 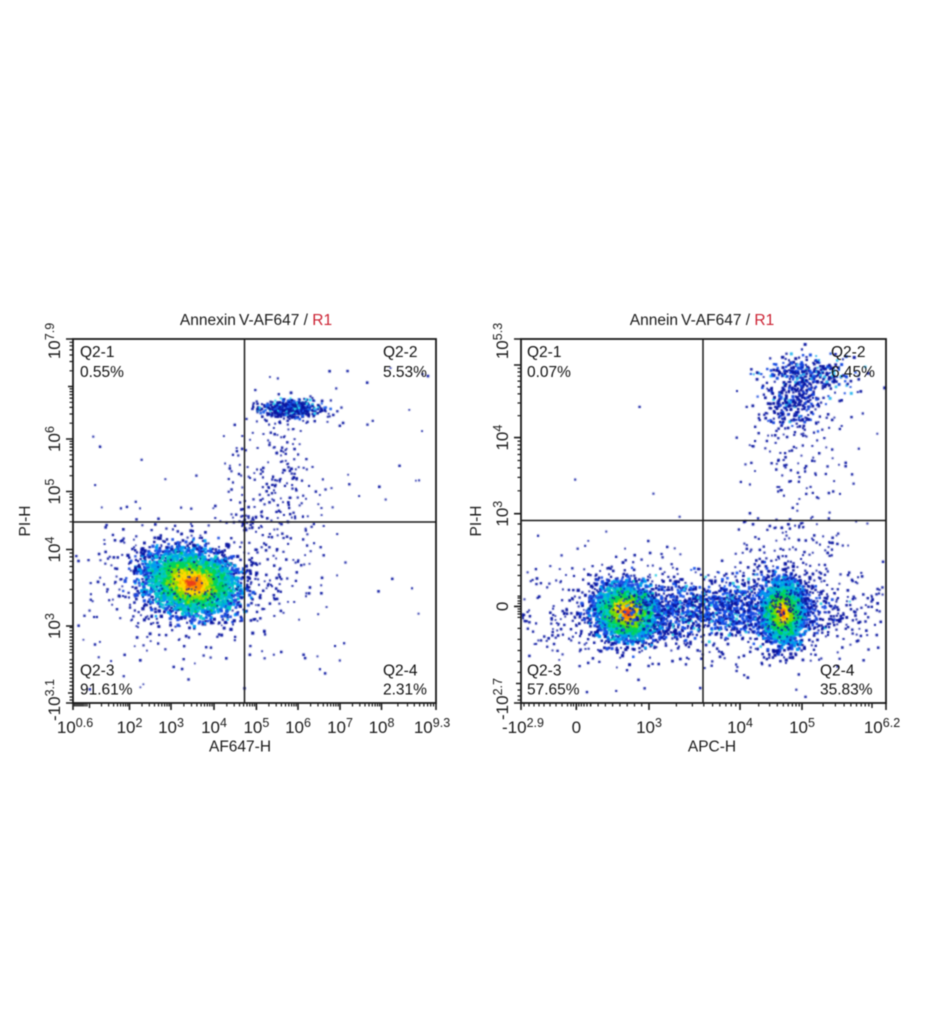 What do you see at coordinates (501, 341) in the screenshot?
I see `svg-text: 105.3` at bounding box center [501, 341].